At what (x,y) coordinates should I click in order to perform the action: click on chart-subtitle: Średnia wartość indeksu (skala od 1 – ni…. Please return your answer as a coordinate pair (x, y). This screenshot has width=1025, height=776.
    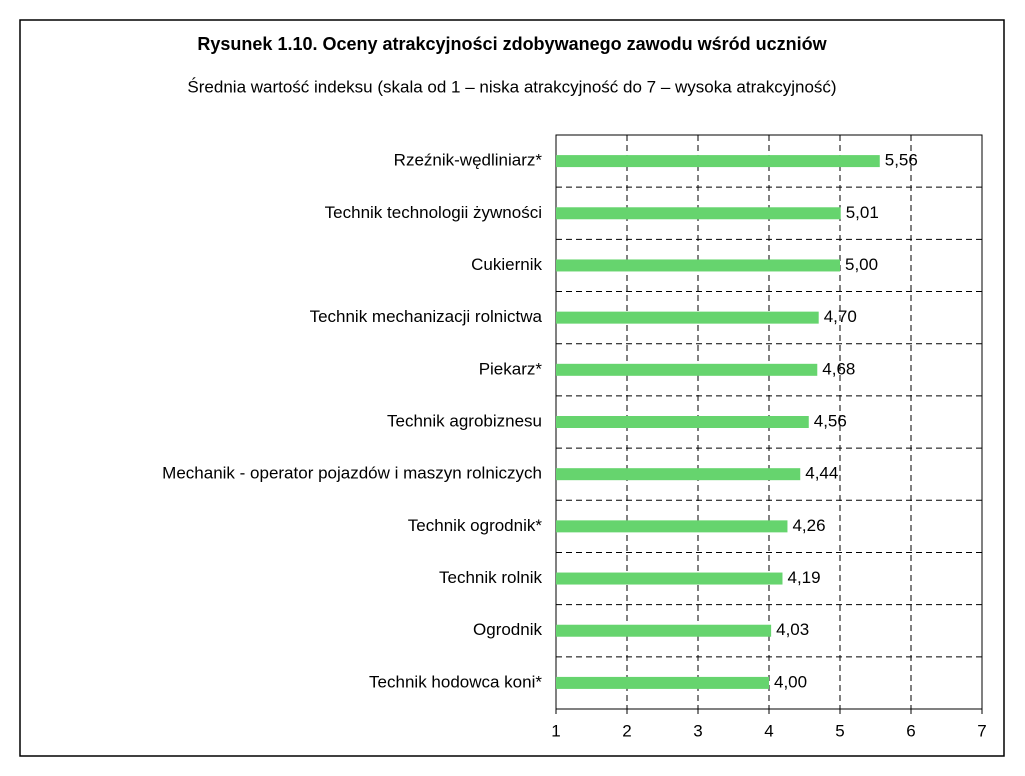
    Looking at the image, I should click on (511, 86).